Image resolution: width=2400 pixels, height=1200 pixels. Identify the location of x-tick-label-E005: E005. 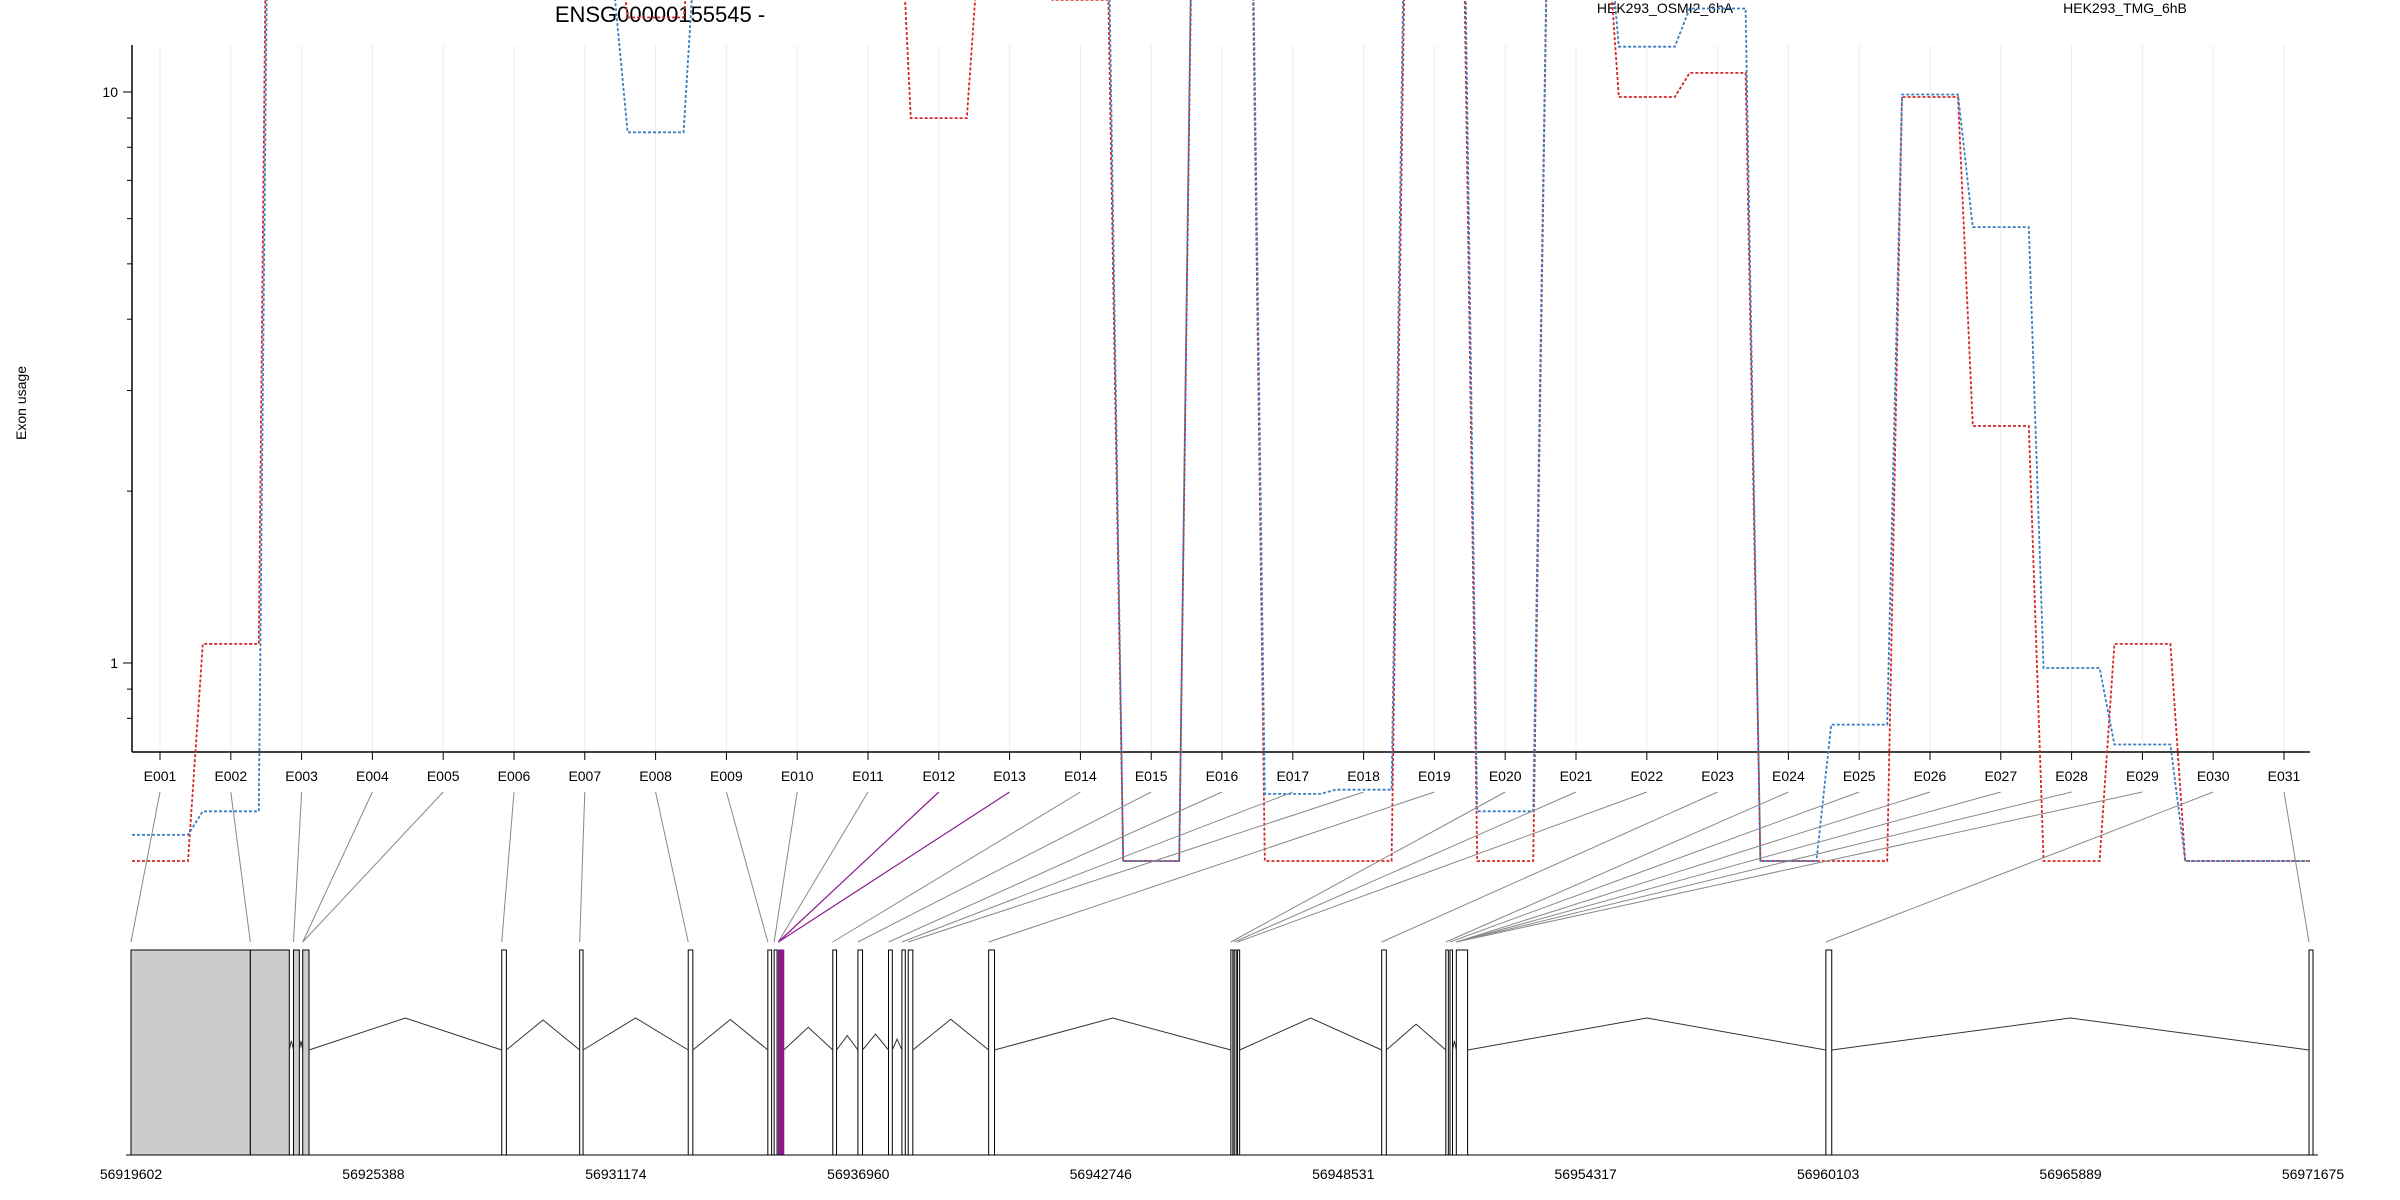
(443, 776).